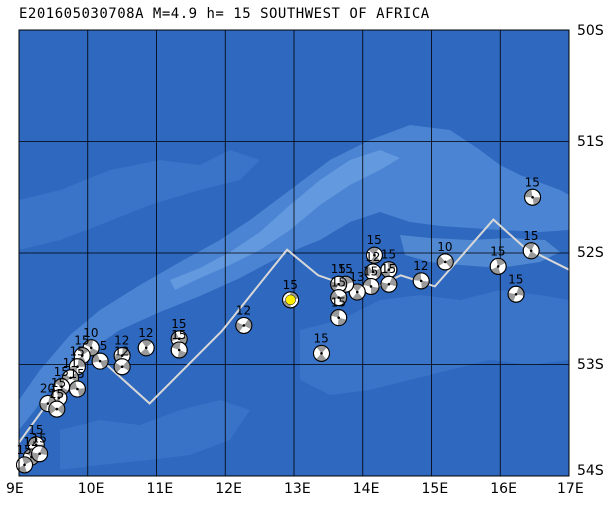  Describe the element at coordinates (503, 489) in the screenshot. I see `lon-tick-label: 16E` at that location.